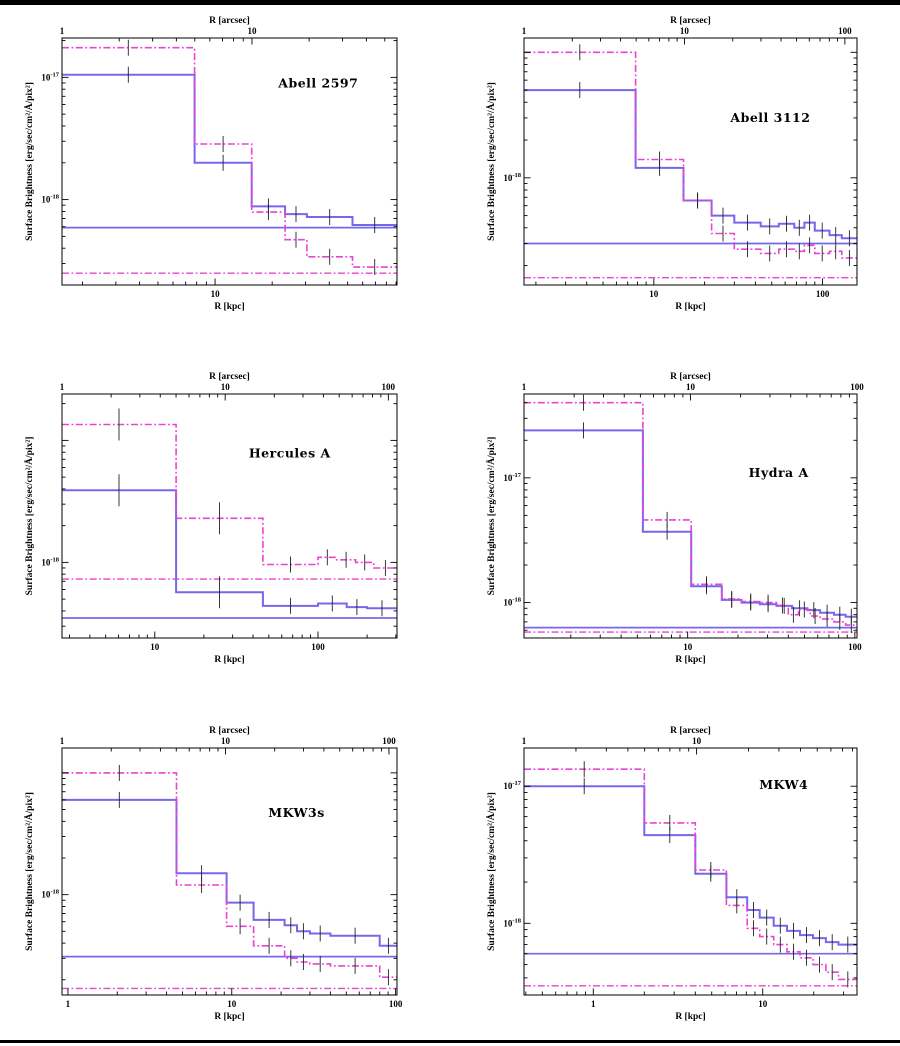 Image resolution: width=900 pixels, height=1046 pixels. I want to click on cluster-name-label: MKW4, so click(783, 784).